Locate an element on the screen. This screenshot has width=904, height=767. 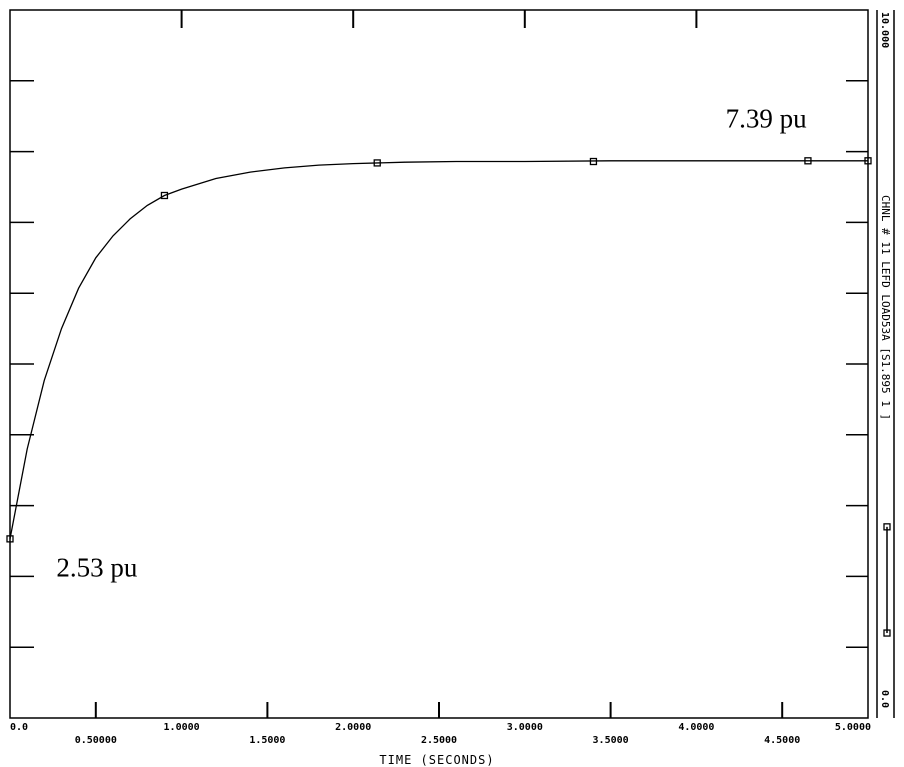
channel-side-label: CHNL # 11 LEFD LOAD53A [S1.895 1 ] is located at coordinates (885, 307).